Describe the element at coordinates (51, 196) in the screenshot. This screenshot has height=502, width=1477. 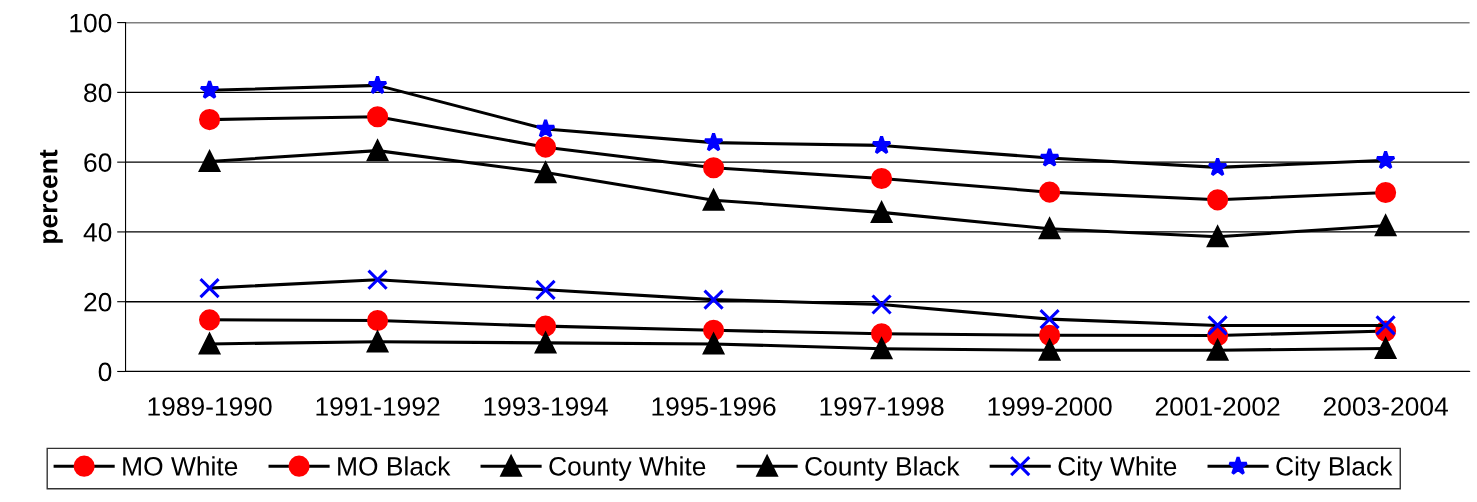
I see `y-axis-title: percent` at that location.